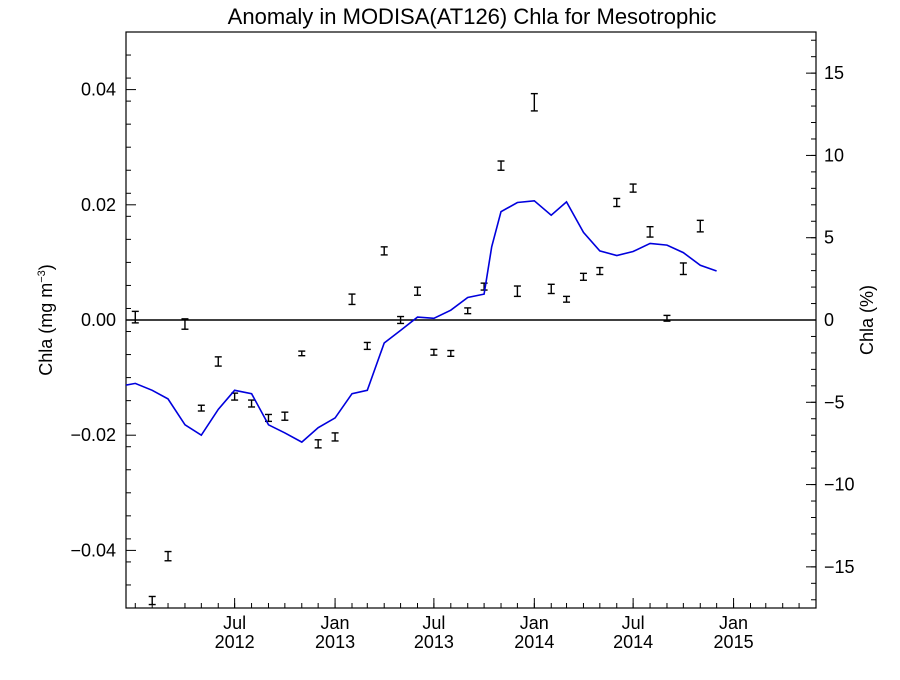  I want to click on y-right-tick-label: −5, so click(834, 402).